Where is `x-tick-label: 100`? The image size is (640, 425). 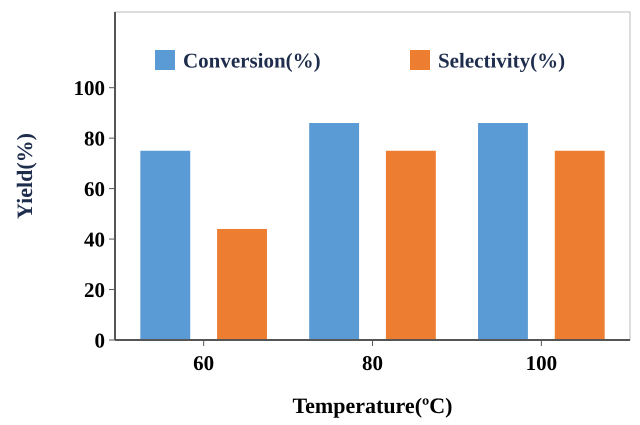 x-tick-label: 100 is located at coordinates (542, 363).